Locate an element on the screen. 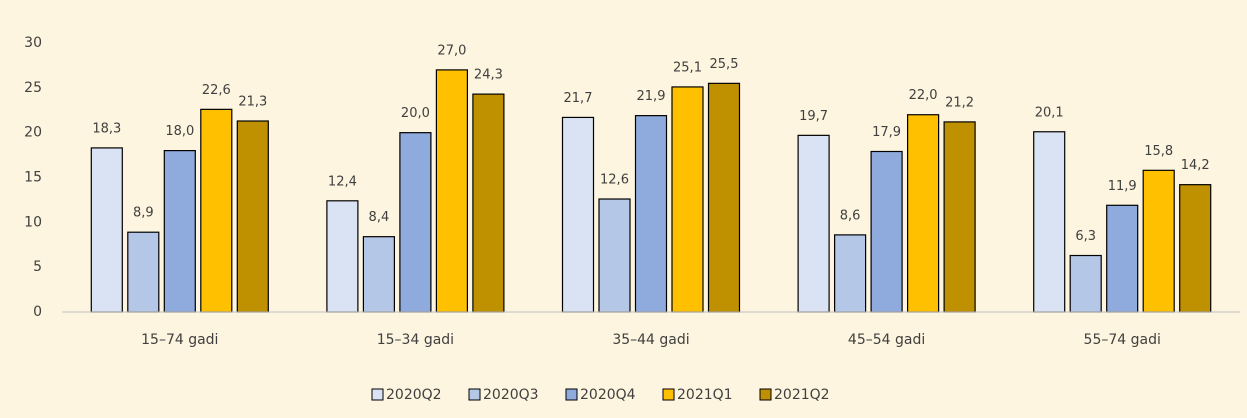 This screenshot has width=1247, height=418. legend-label: 2021Q1 is located at coordinates (705, 395).